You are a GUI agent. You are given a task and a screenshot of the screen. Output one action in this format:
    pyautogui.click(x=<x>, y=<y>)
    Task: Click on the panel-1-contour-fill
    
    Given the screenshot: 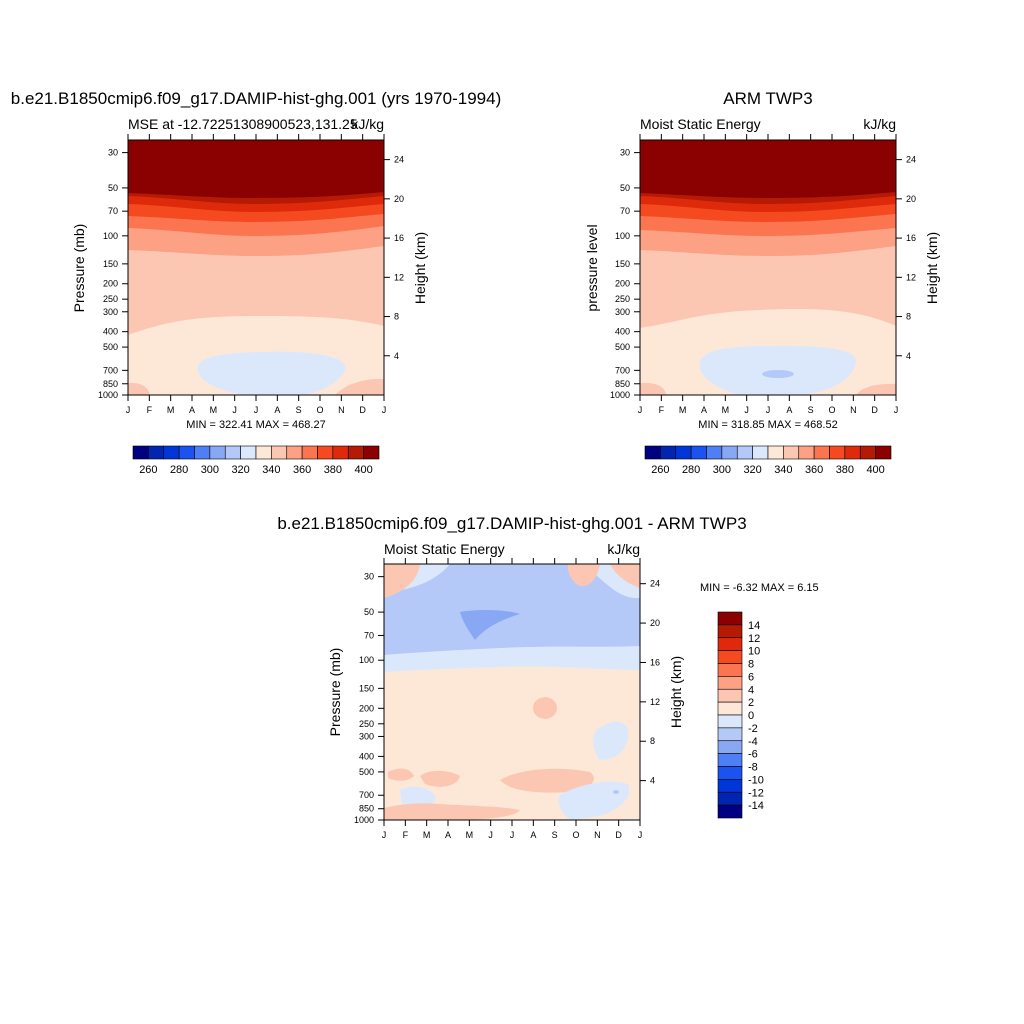 What is the action you would take?
    pyautogui.click(x=256, y=267)
    